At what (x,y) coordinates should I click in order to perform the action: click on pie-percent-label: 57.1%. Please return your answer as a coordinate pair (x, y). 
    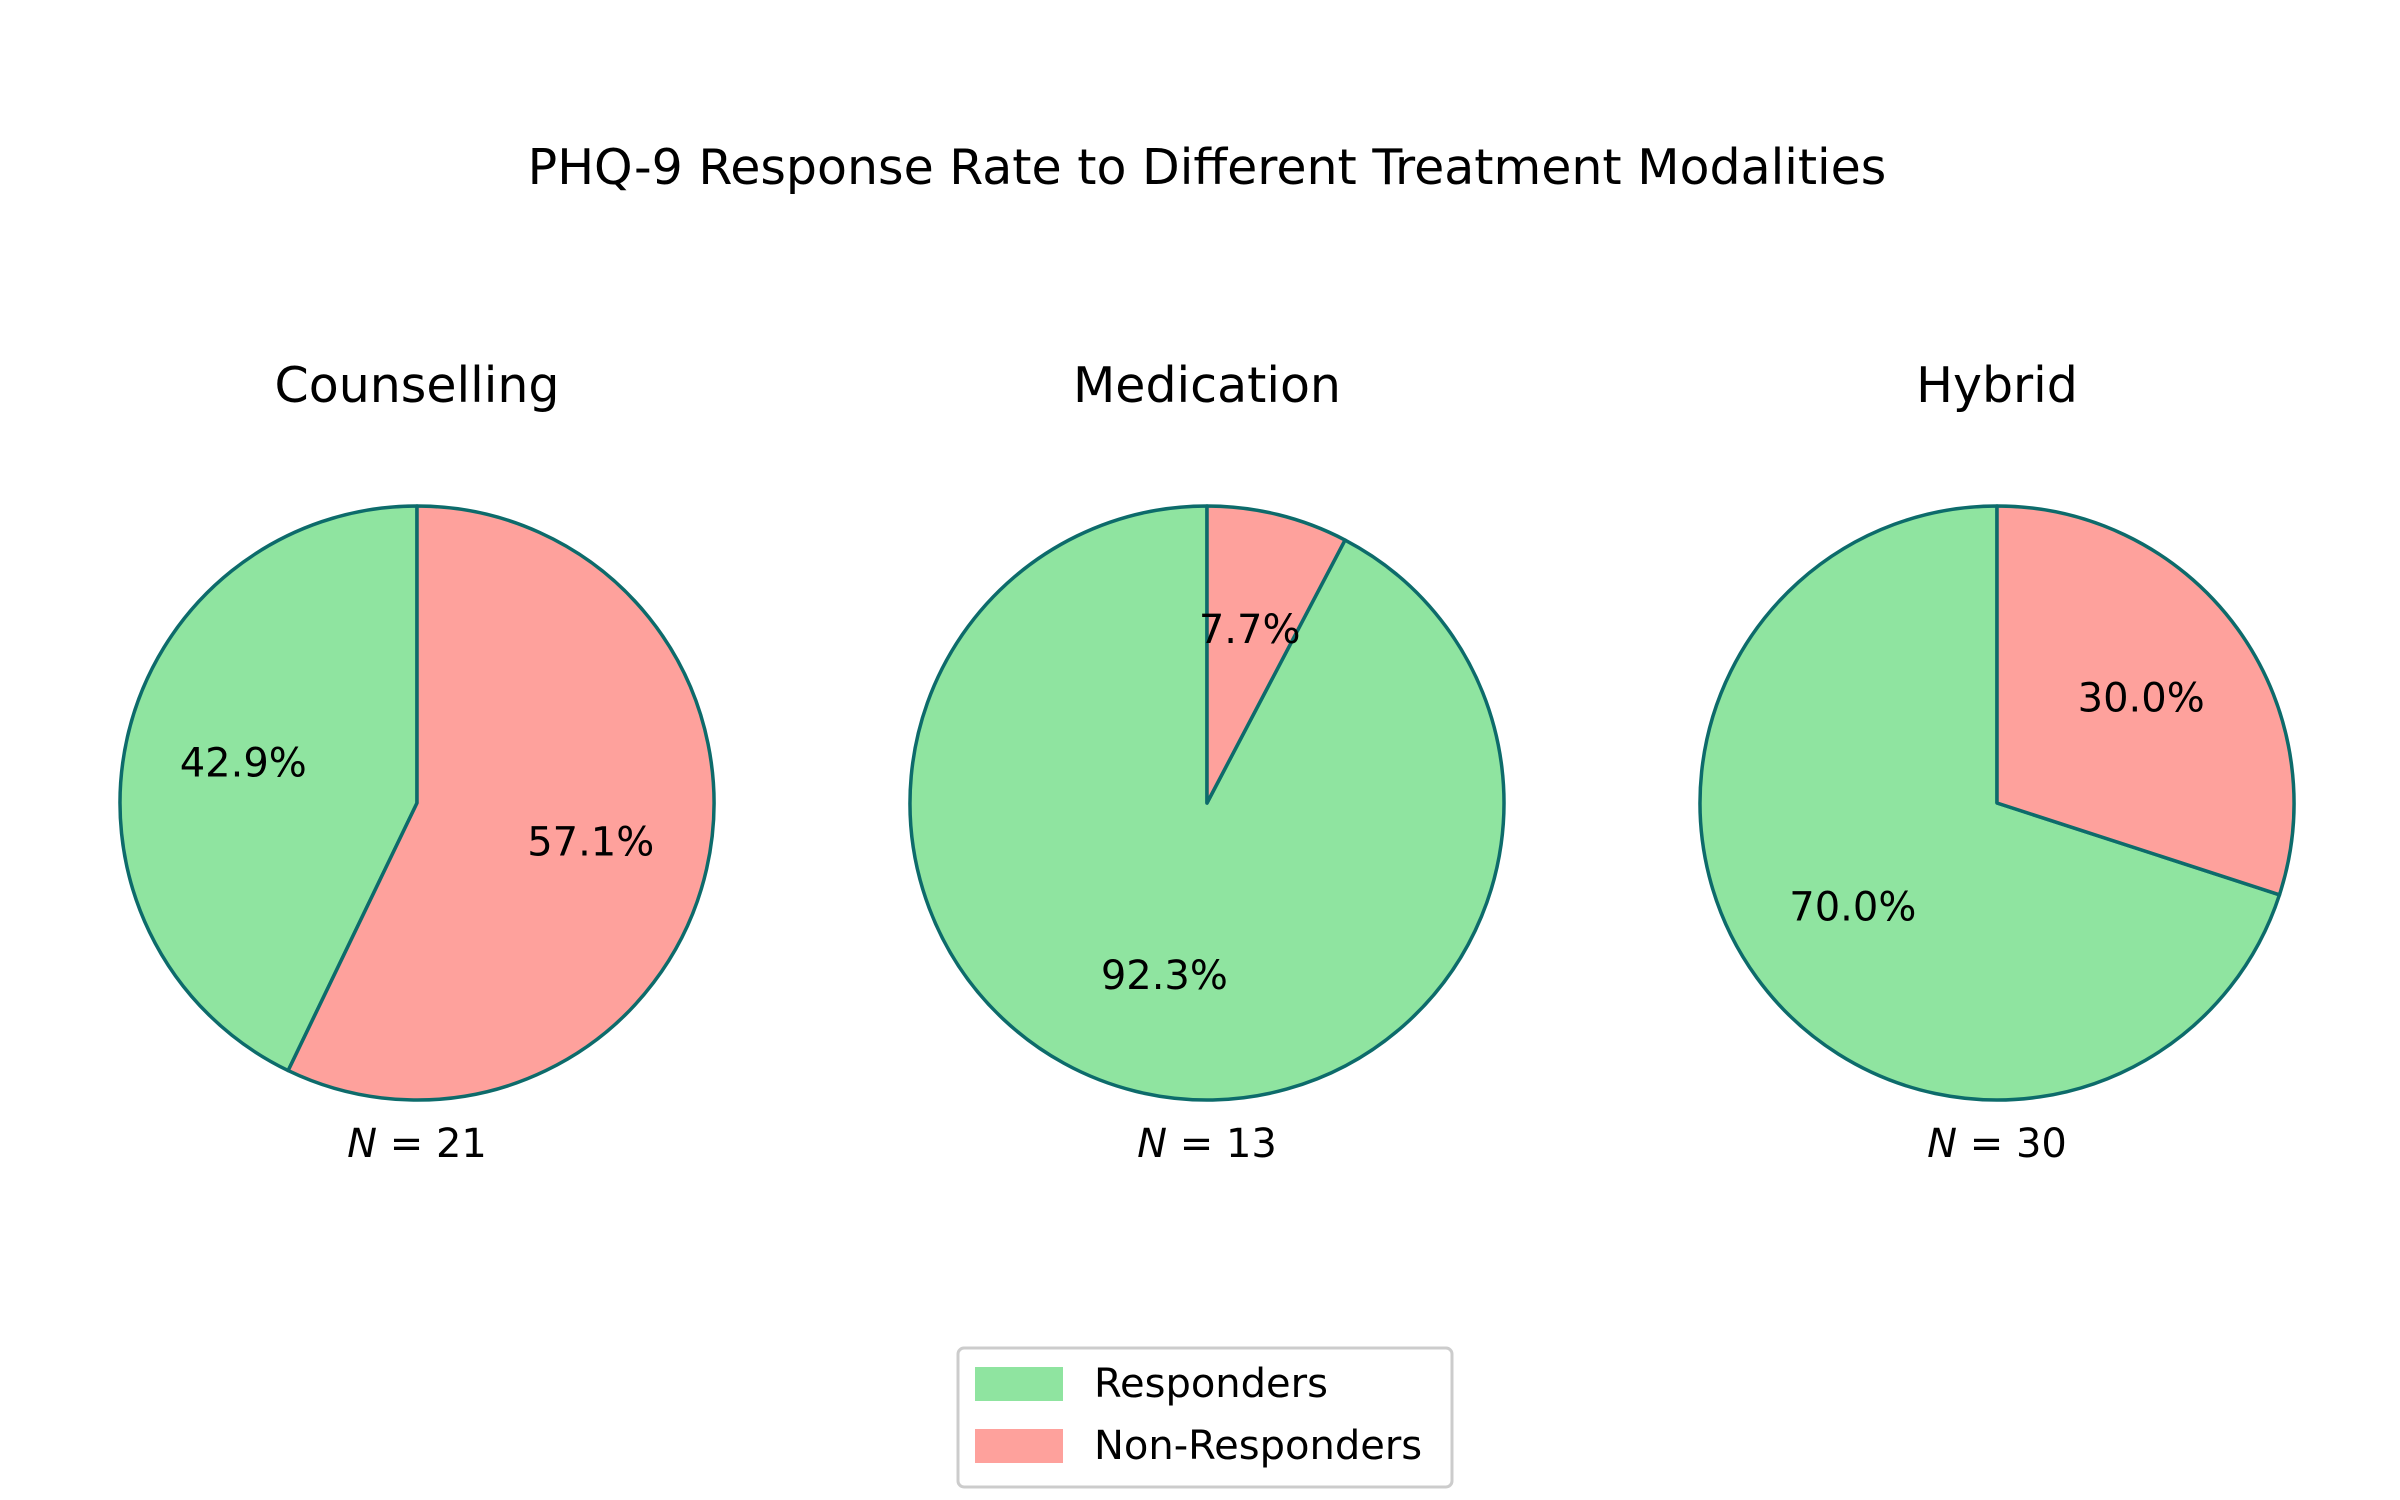
    Looking at the image, I should click on (590, 843).